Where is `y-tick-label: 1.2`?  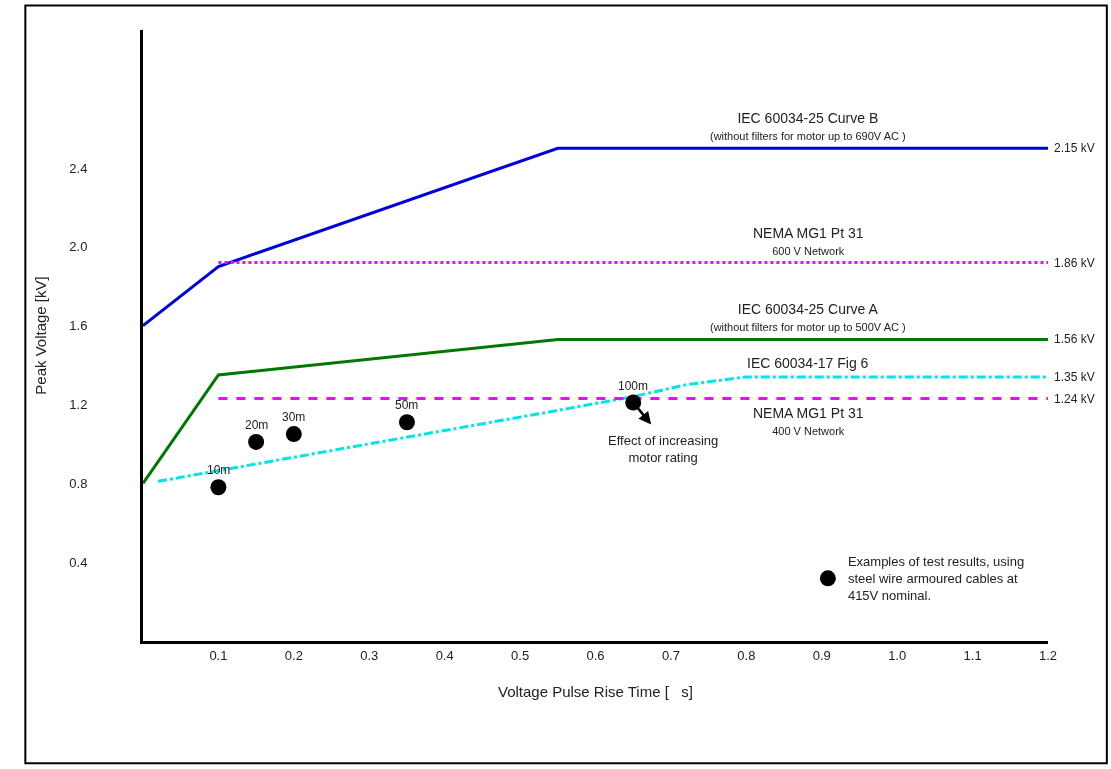
y-tick-label: 1.2 is located at coordinates (78, 405).